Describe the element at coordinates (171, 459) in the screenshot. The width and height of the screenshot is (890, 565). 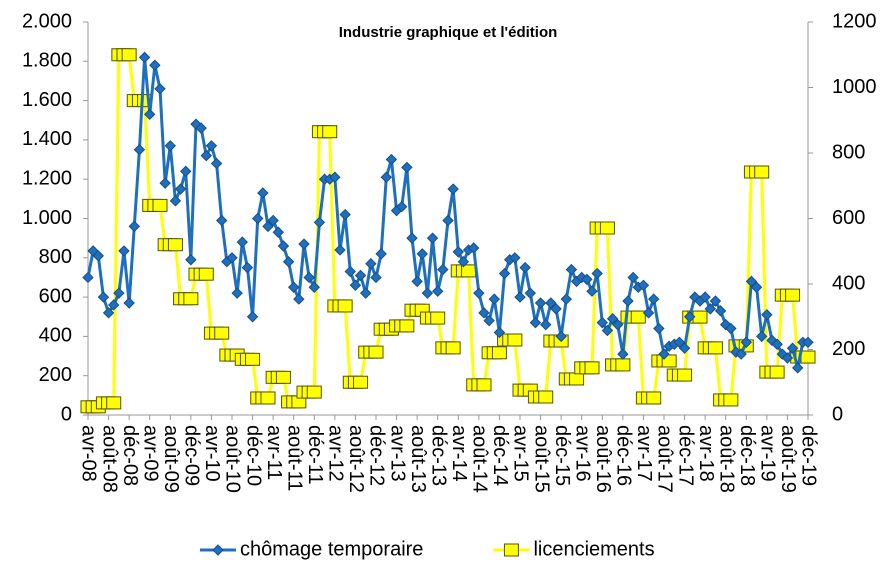
I see `x-tick-label: août-09` at that location.